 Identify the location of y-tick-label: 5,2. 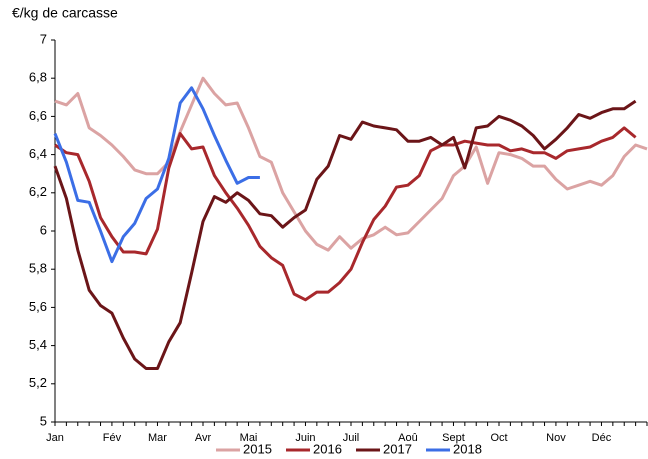
(38, 382).